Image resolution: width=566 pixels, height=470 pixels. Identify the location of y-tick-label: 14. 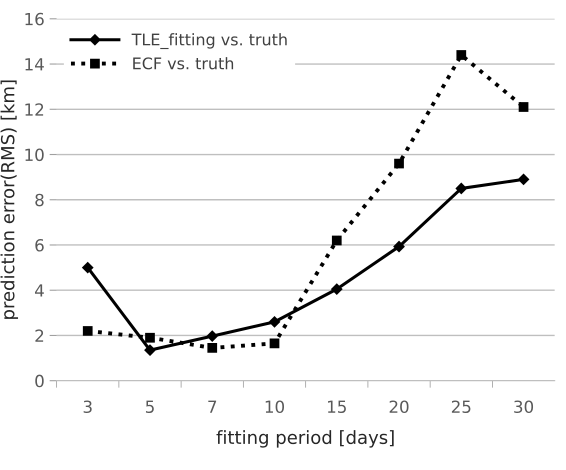
(34, 64).